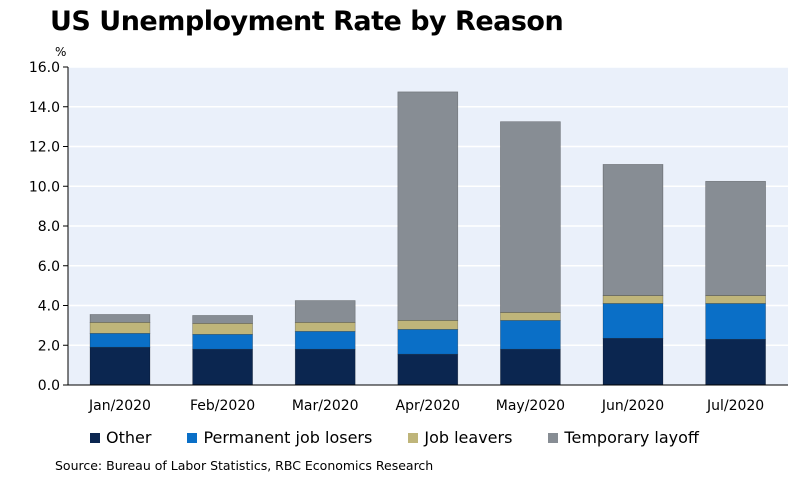 The image size is (800, 481). Describe the element at coordinates (119, 406) in the screenshot. I see `x-tick-label: Jan/2020` at that location.